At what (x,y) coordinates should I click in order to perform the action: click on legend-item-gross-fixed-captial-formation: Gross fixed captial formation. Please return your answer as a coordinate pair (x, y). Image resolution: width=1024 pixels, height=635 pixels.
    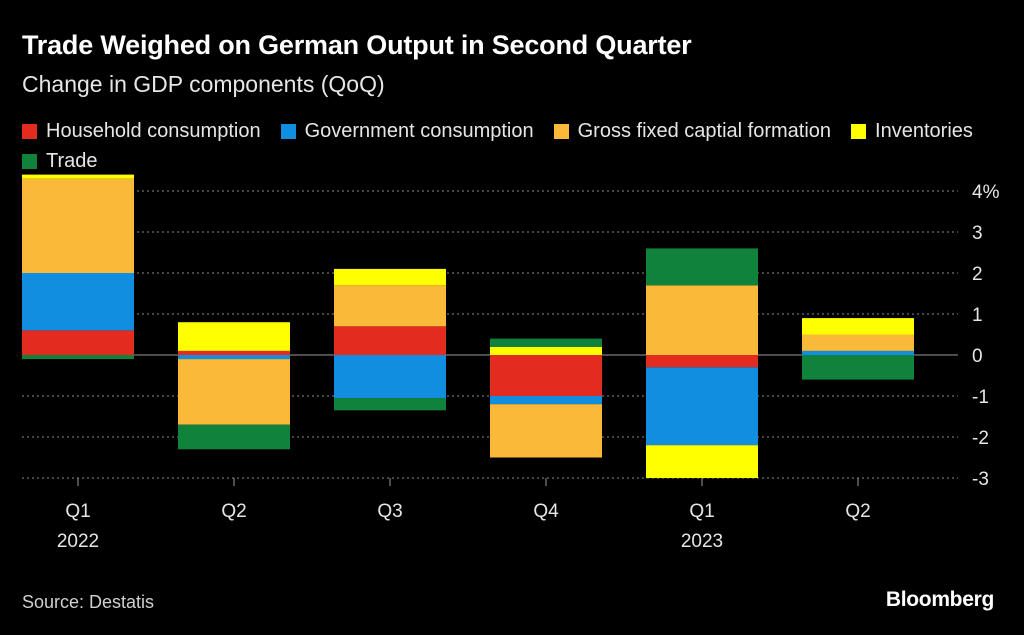
    Looking at the image, I should click on (692, 131).